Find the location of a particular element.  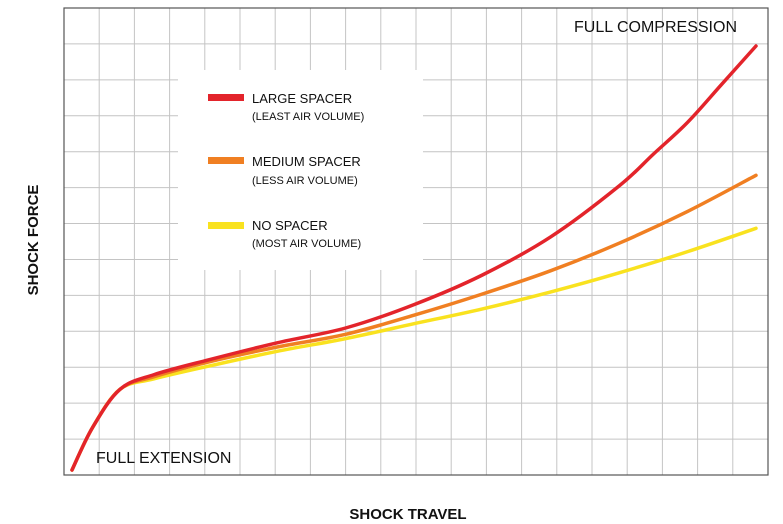

legend-sublabel-large-spacer: (LEAST AIR VOLUME) is located at coordinates (308, 117).